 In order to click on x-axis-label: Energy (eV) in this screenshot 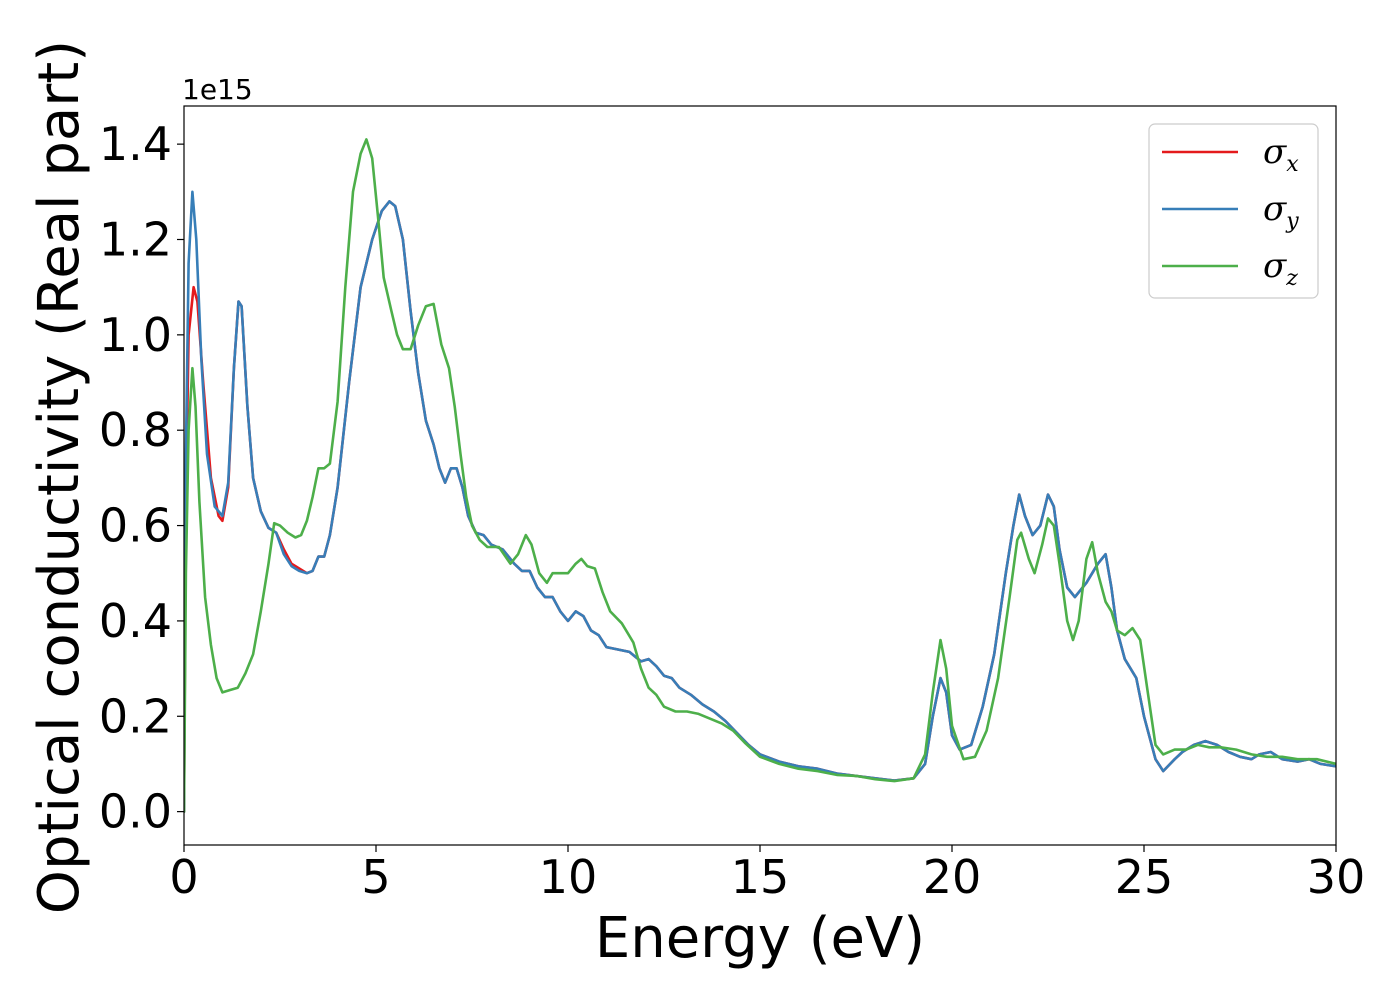, I will do `click(760, 938)`.